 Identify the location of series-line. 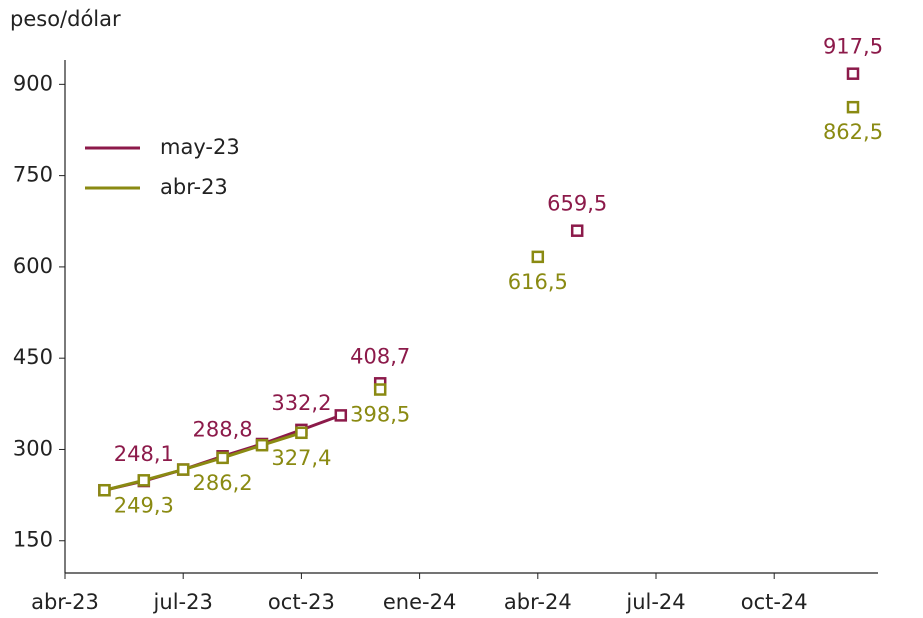
(203, 461).